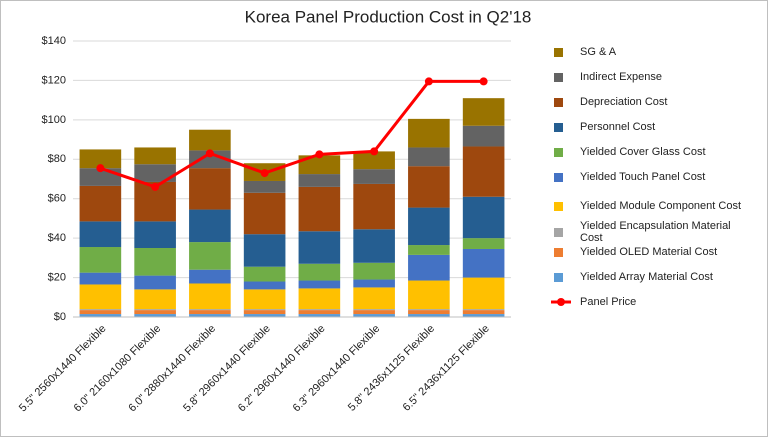 Image resolution: width=768 pixels, height=437 pixels. I want to click on legend-label: Yielded Array Material Cost, so click(646, 277).